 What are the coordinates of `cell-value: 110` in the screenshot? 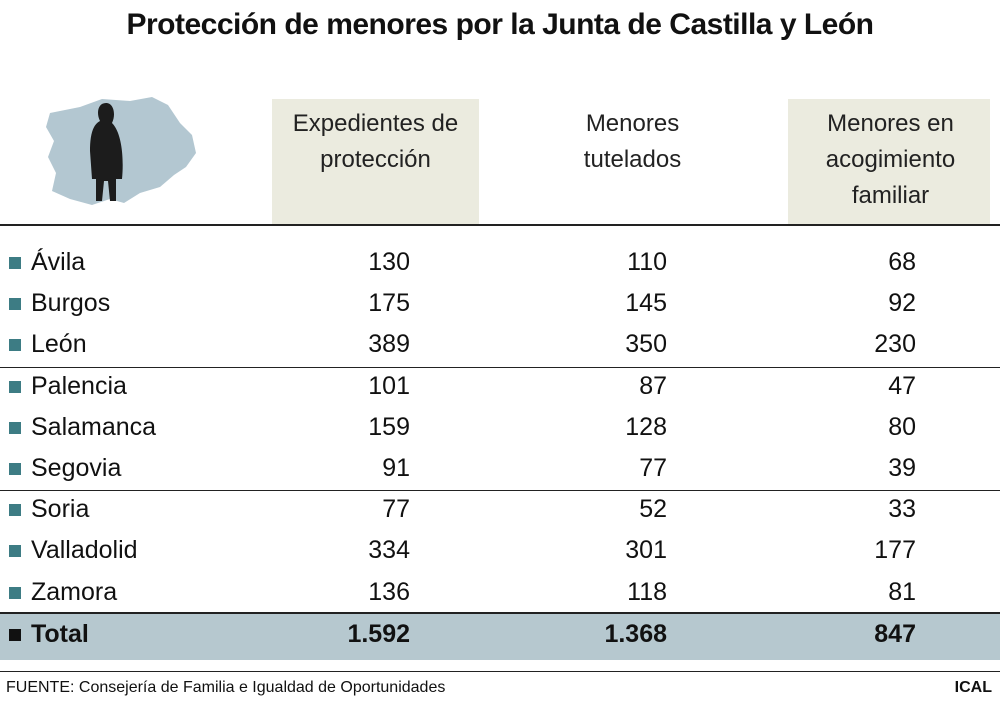 It's located at (647, 262).